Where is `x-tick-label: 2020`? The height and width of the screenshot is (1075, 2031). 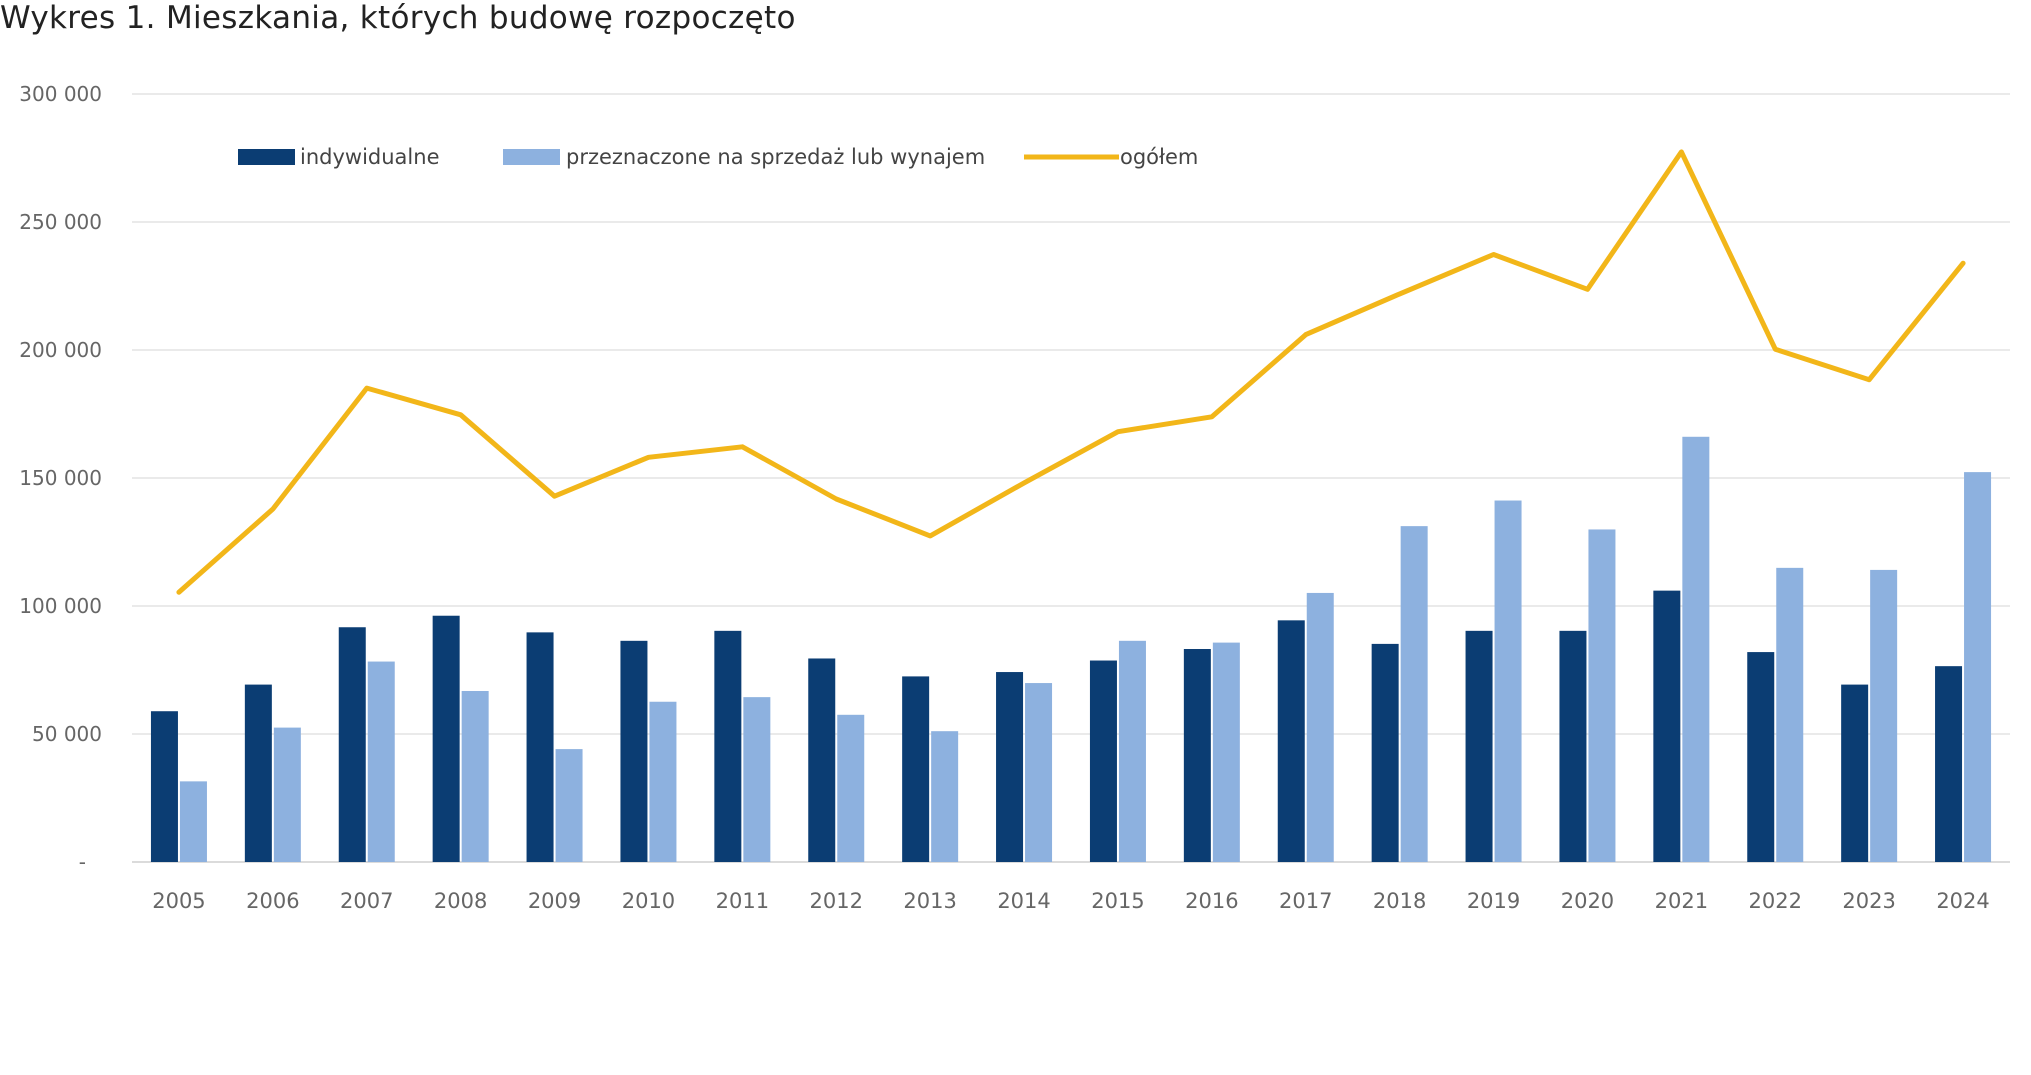
x-tick-label: 2020 is located at coordinates (1587, 901).